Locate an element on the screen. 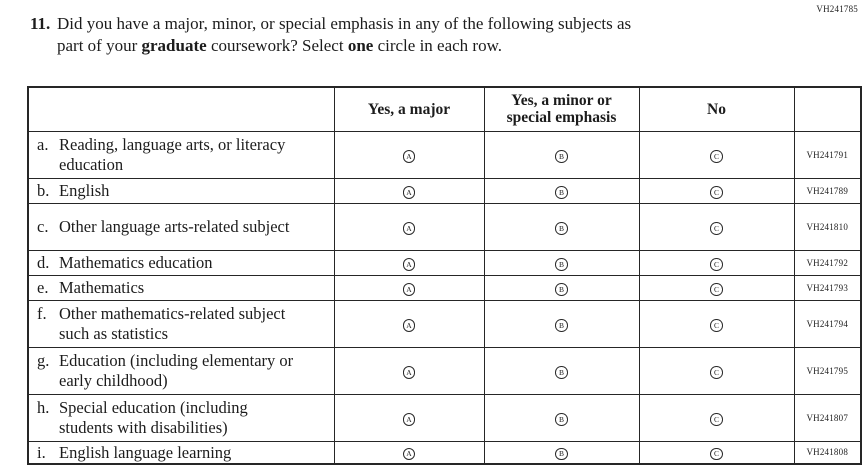 This screenshot has width=867, height=472. row-code: VH241807 is located at coordinates (827, 417).